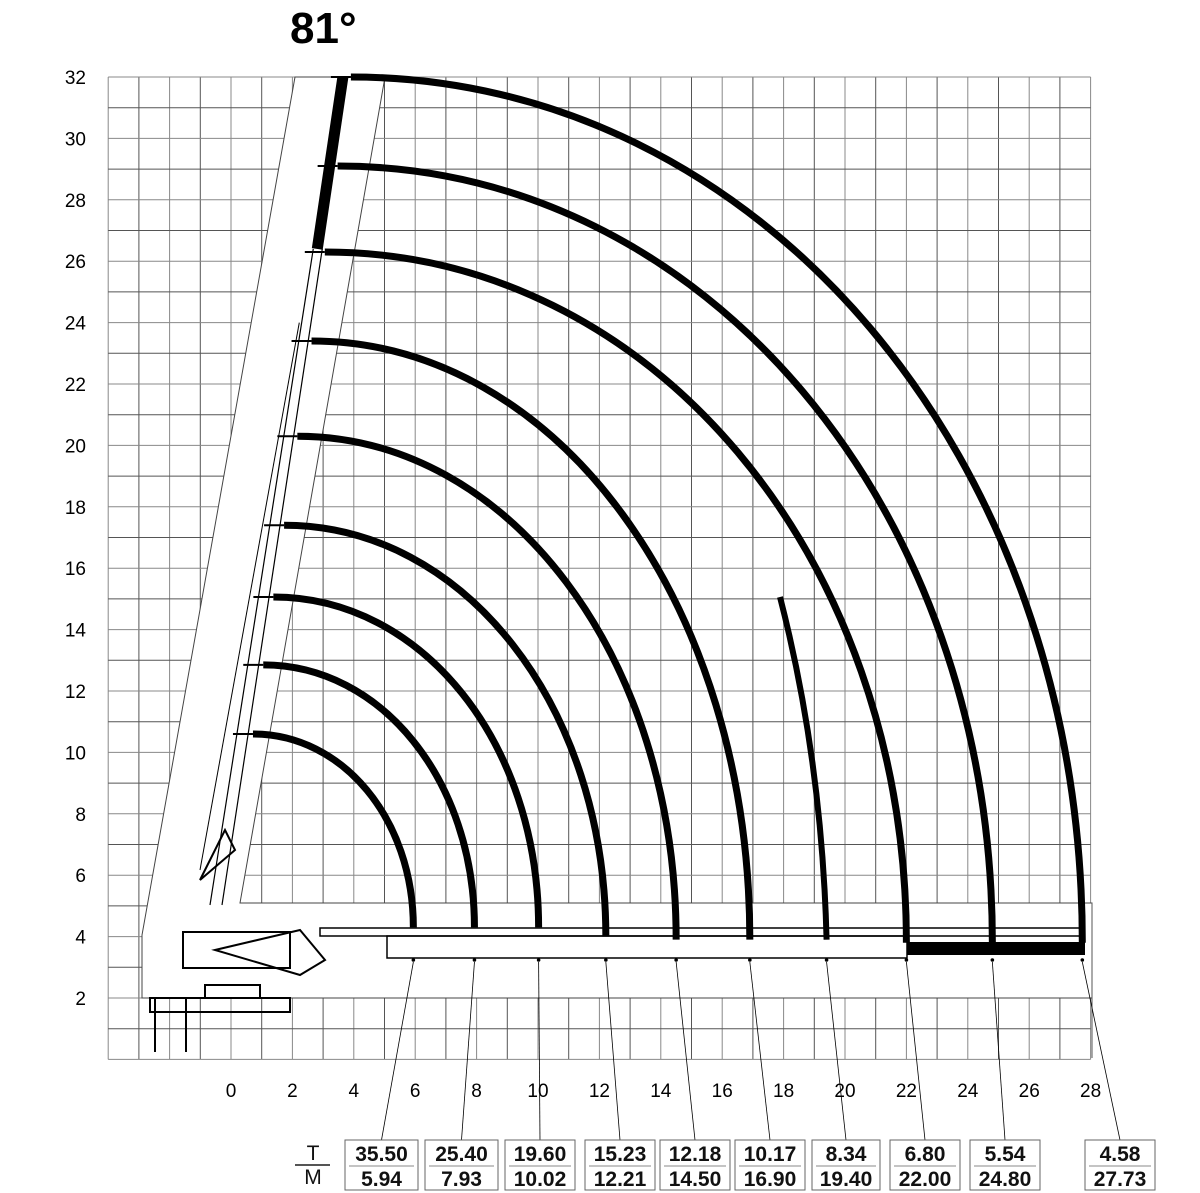 The height and width of the screenshot is (1193, 1200). Describe the element at coordinates (75, 262) in the screenshot. I see `y-tick-label: 26` at that location.